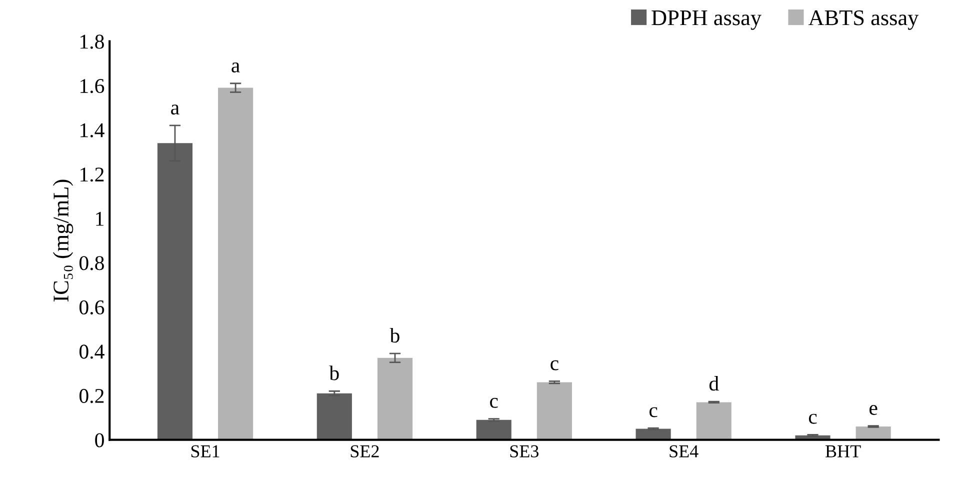 The width and height of the screenshot is (953, 486). Describe the element at coordinates (863, 20) in the screenshot. I see `legend-label: ABTS assay` at that location.